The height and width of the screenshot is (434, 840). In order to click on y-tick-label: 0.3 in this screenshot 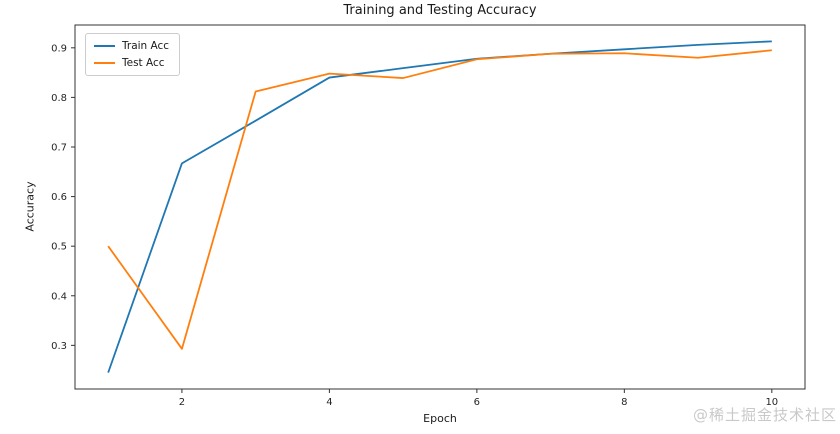, I will do `click(59, 346)`.